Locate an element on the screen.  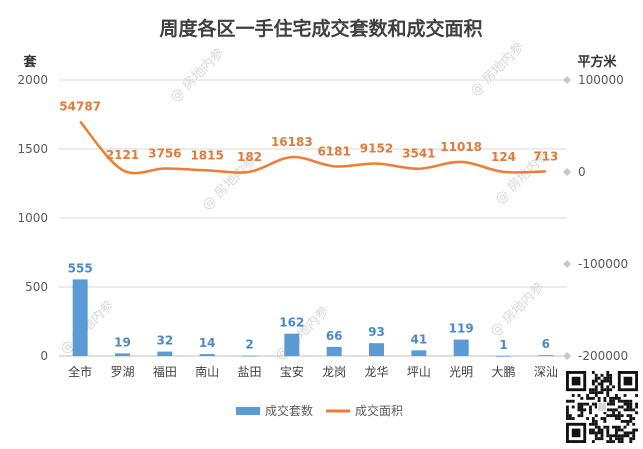
category-label: 深汕 is located at coordinates (546, 372).